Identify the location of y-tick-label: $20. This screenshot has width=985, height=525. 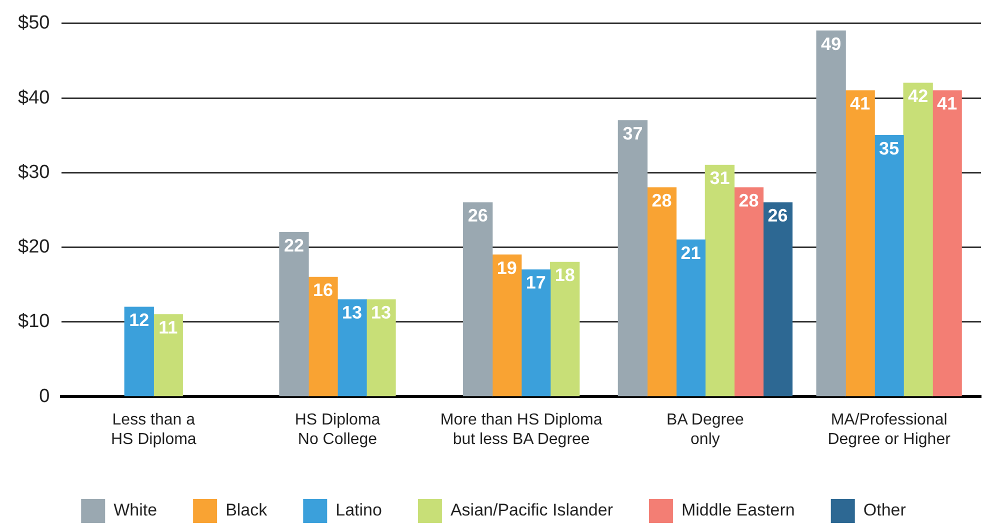
(34, 247).